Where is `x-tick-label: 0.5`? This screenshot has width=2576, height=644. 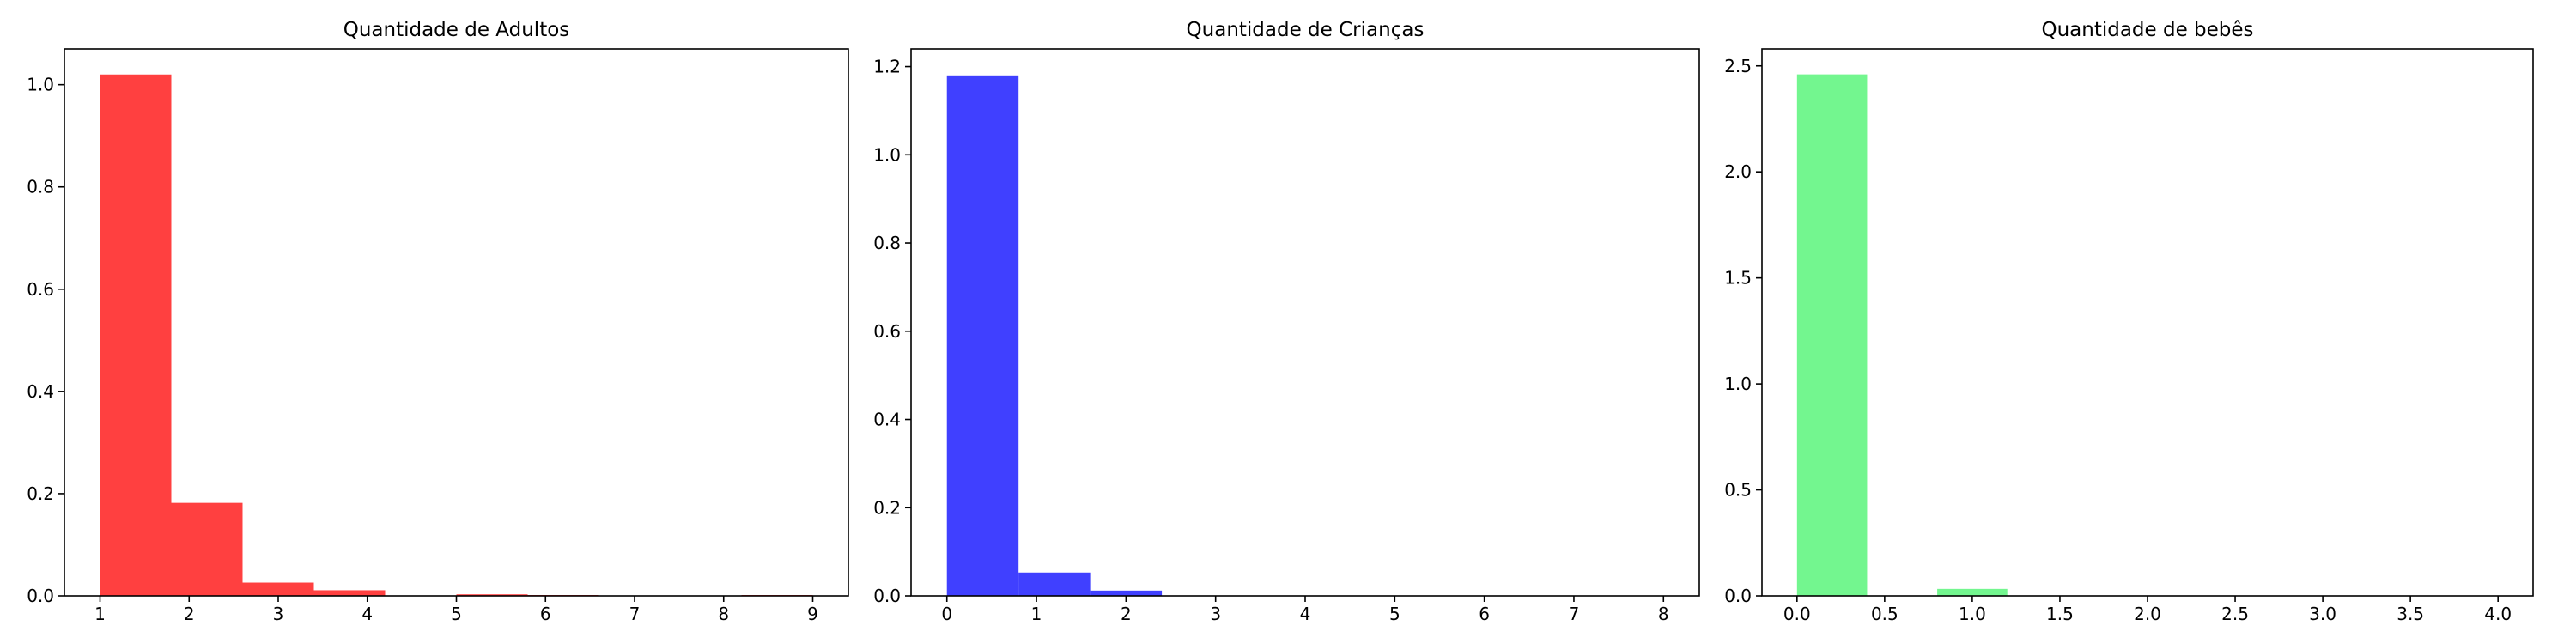
x-tick-label: 0.5 is located at coordinates (1885, 614).